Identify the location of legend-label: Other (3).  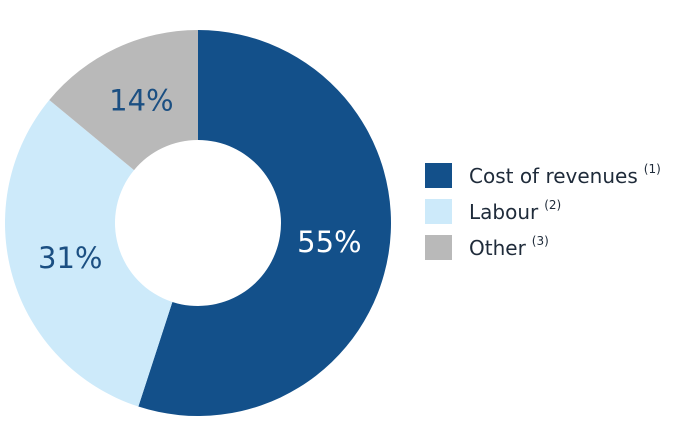
(509, 247).